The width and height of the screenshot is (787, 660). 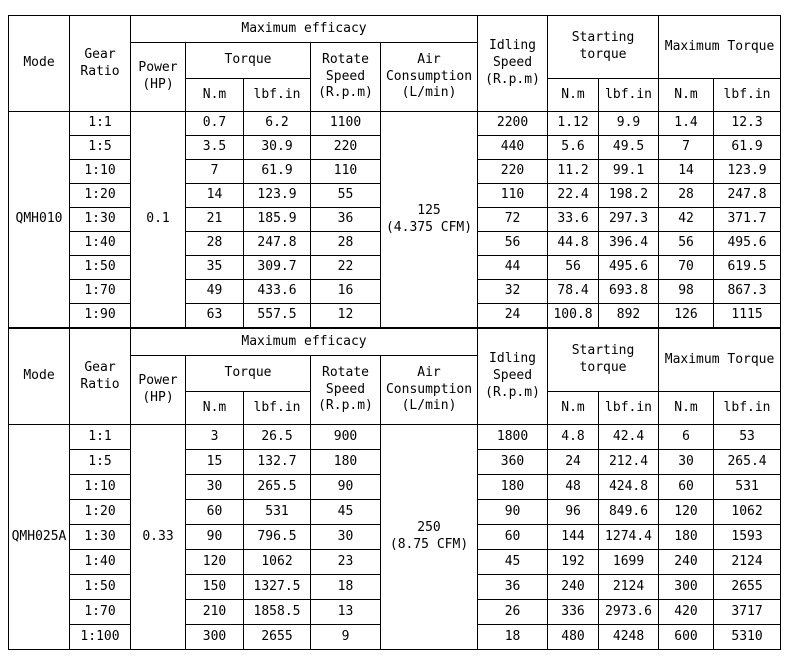 What do you see at coordinates (345, 512) in the screenshot?
I see `rotate-speed-cell: 45` at bounding box center [345, 512].